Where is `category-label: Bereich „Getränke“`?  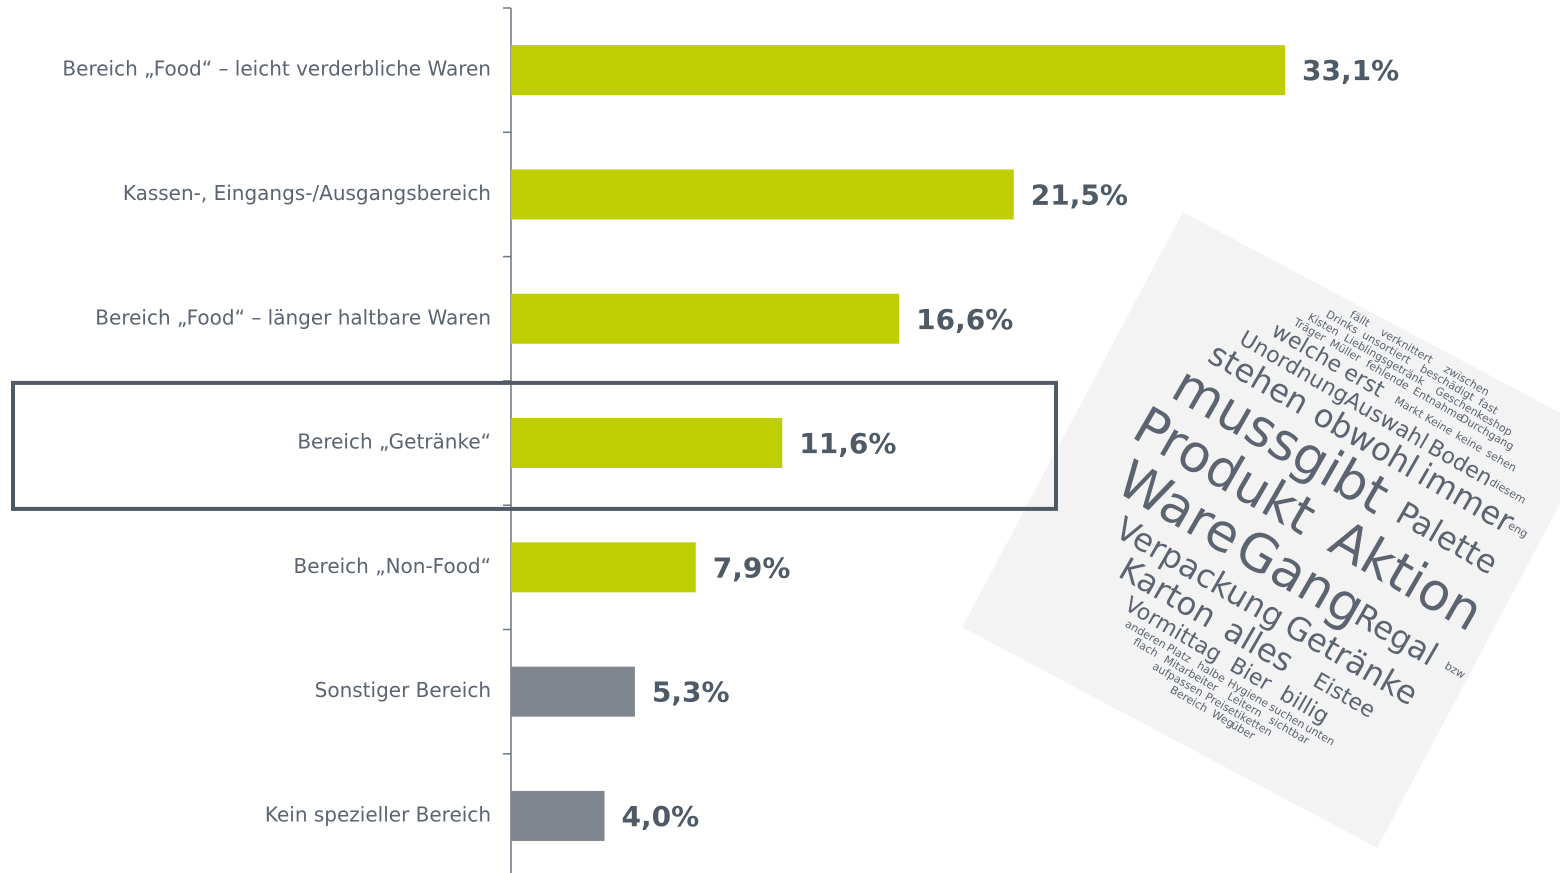
category-label: Bereich „Getränke“ is located at coordinates (394, 442).